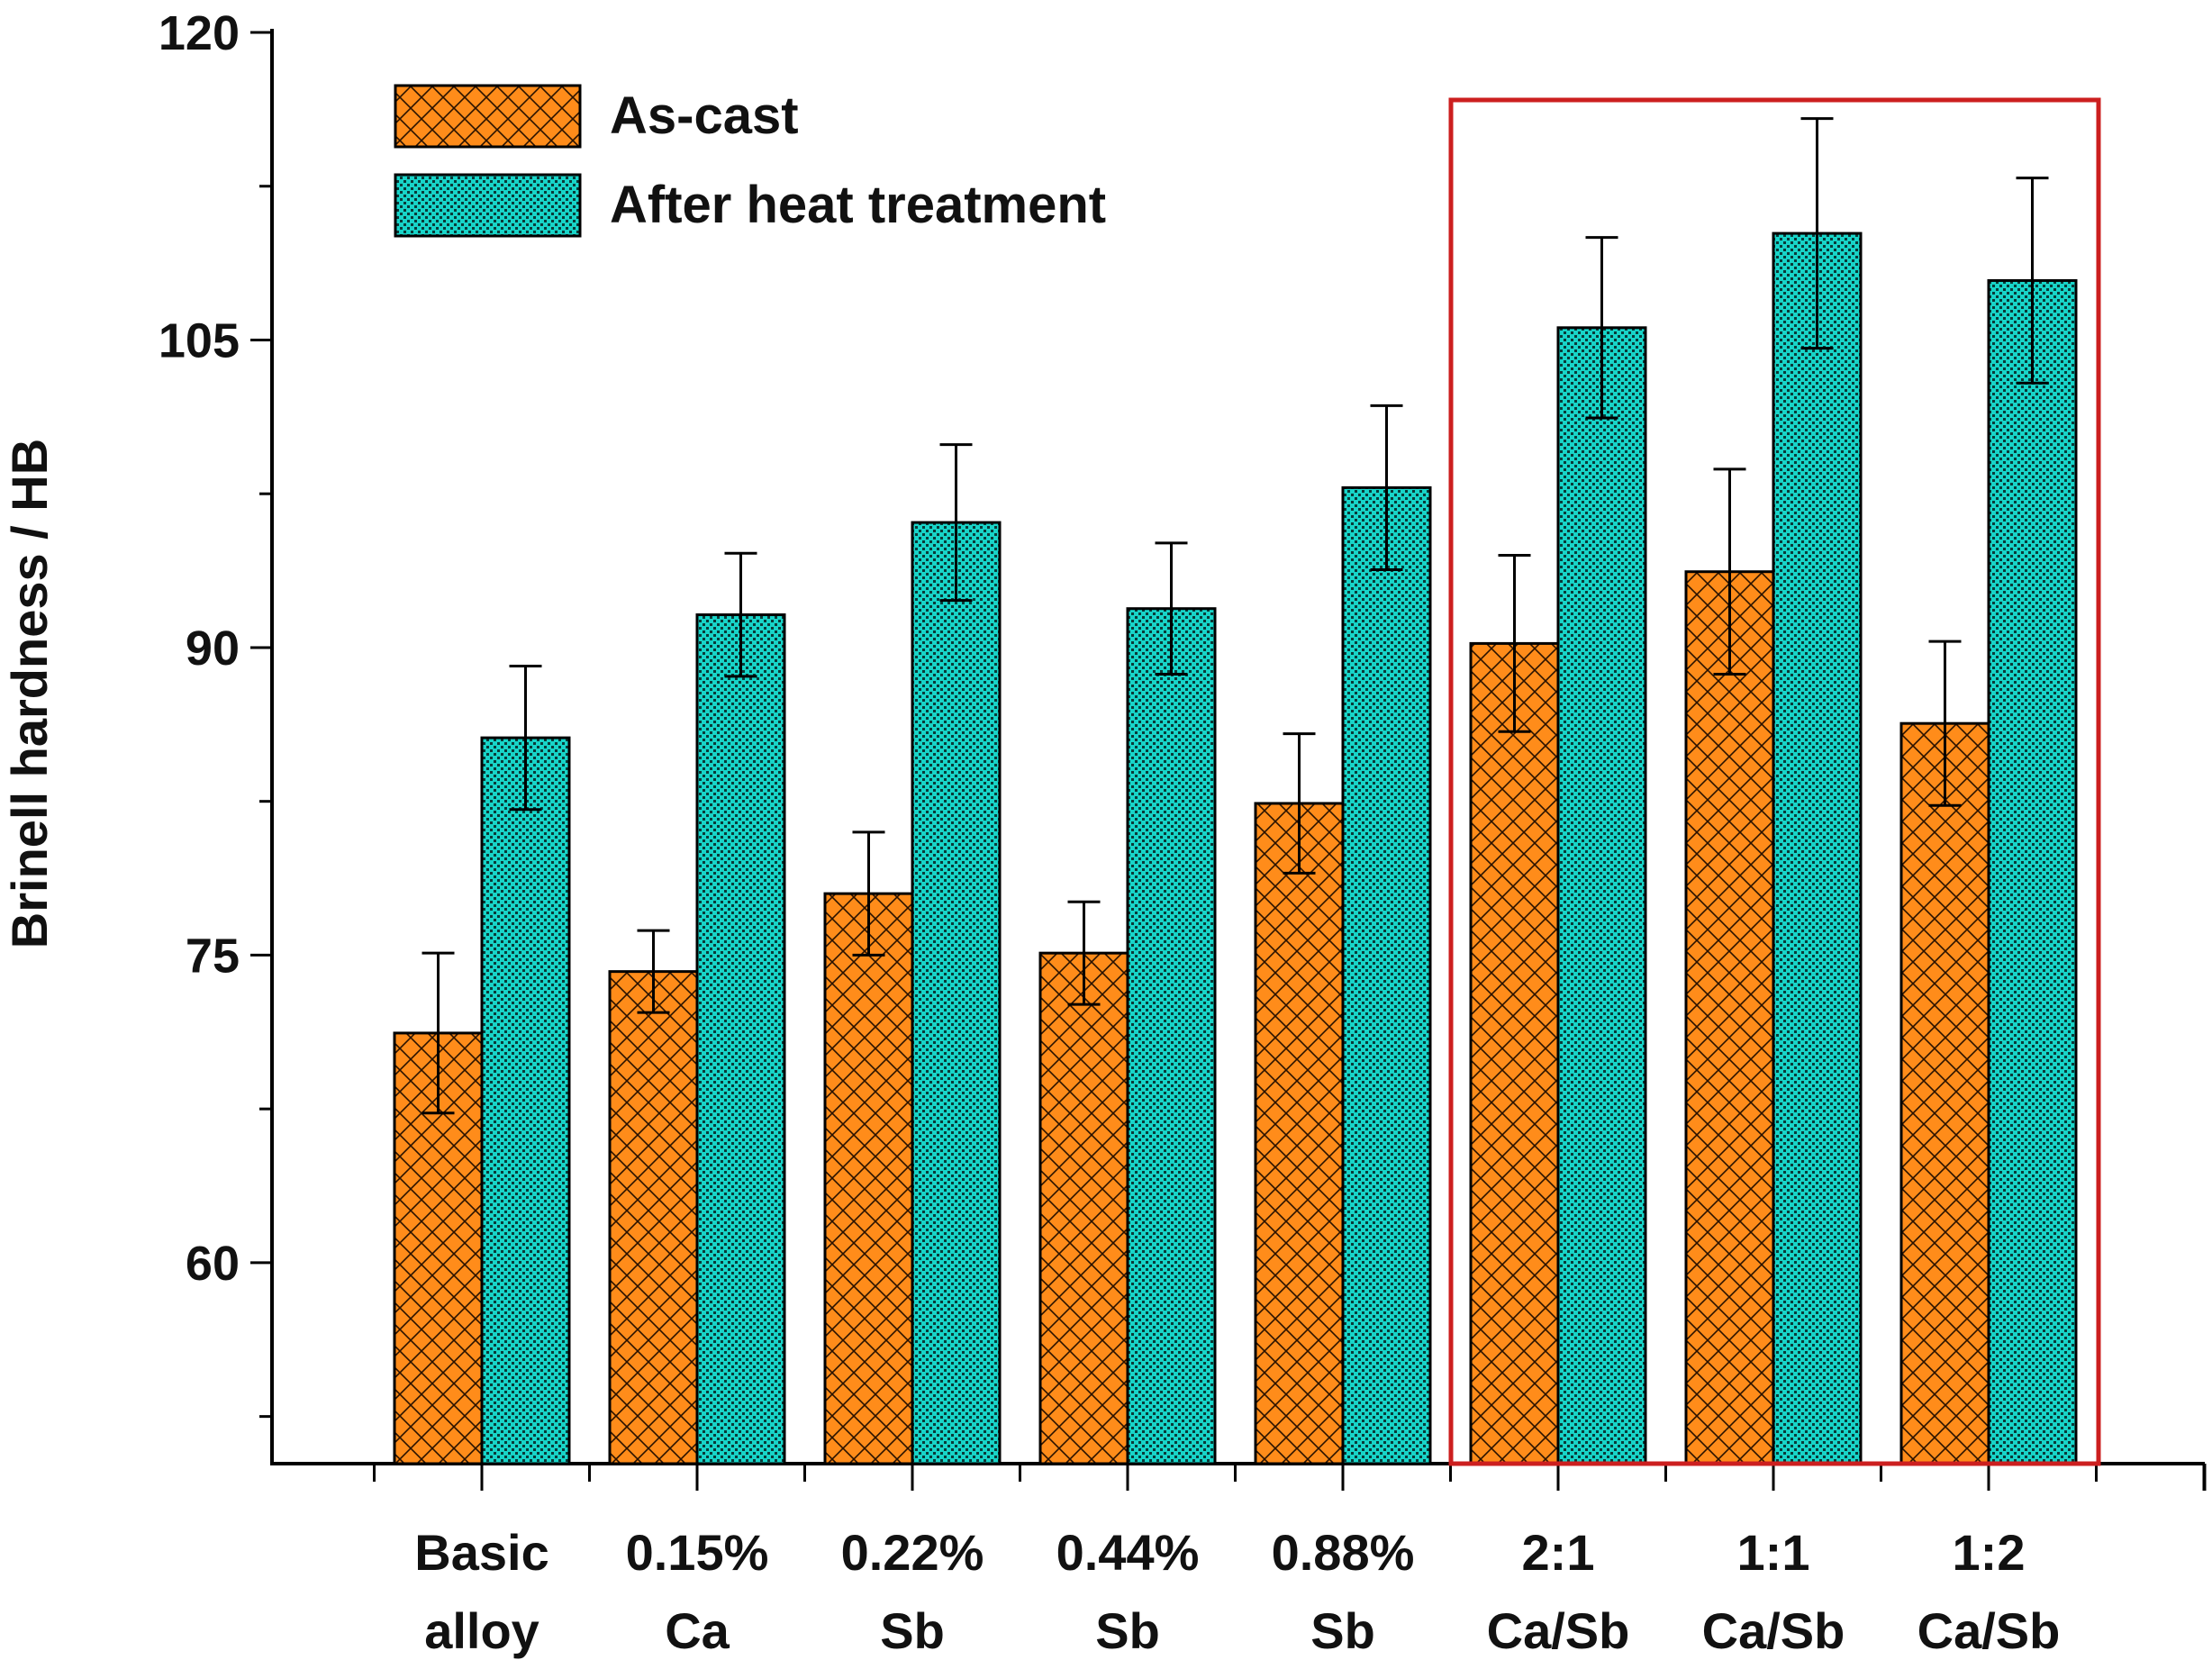 Image resolution: width=2212 pixels, height=1660 pixels. What do you see at coordinates (481, 1552) in the screenshot?
I see `x-tick-label: Basic` at bounding box center [481, 1552].